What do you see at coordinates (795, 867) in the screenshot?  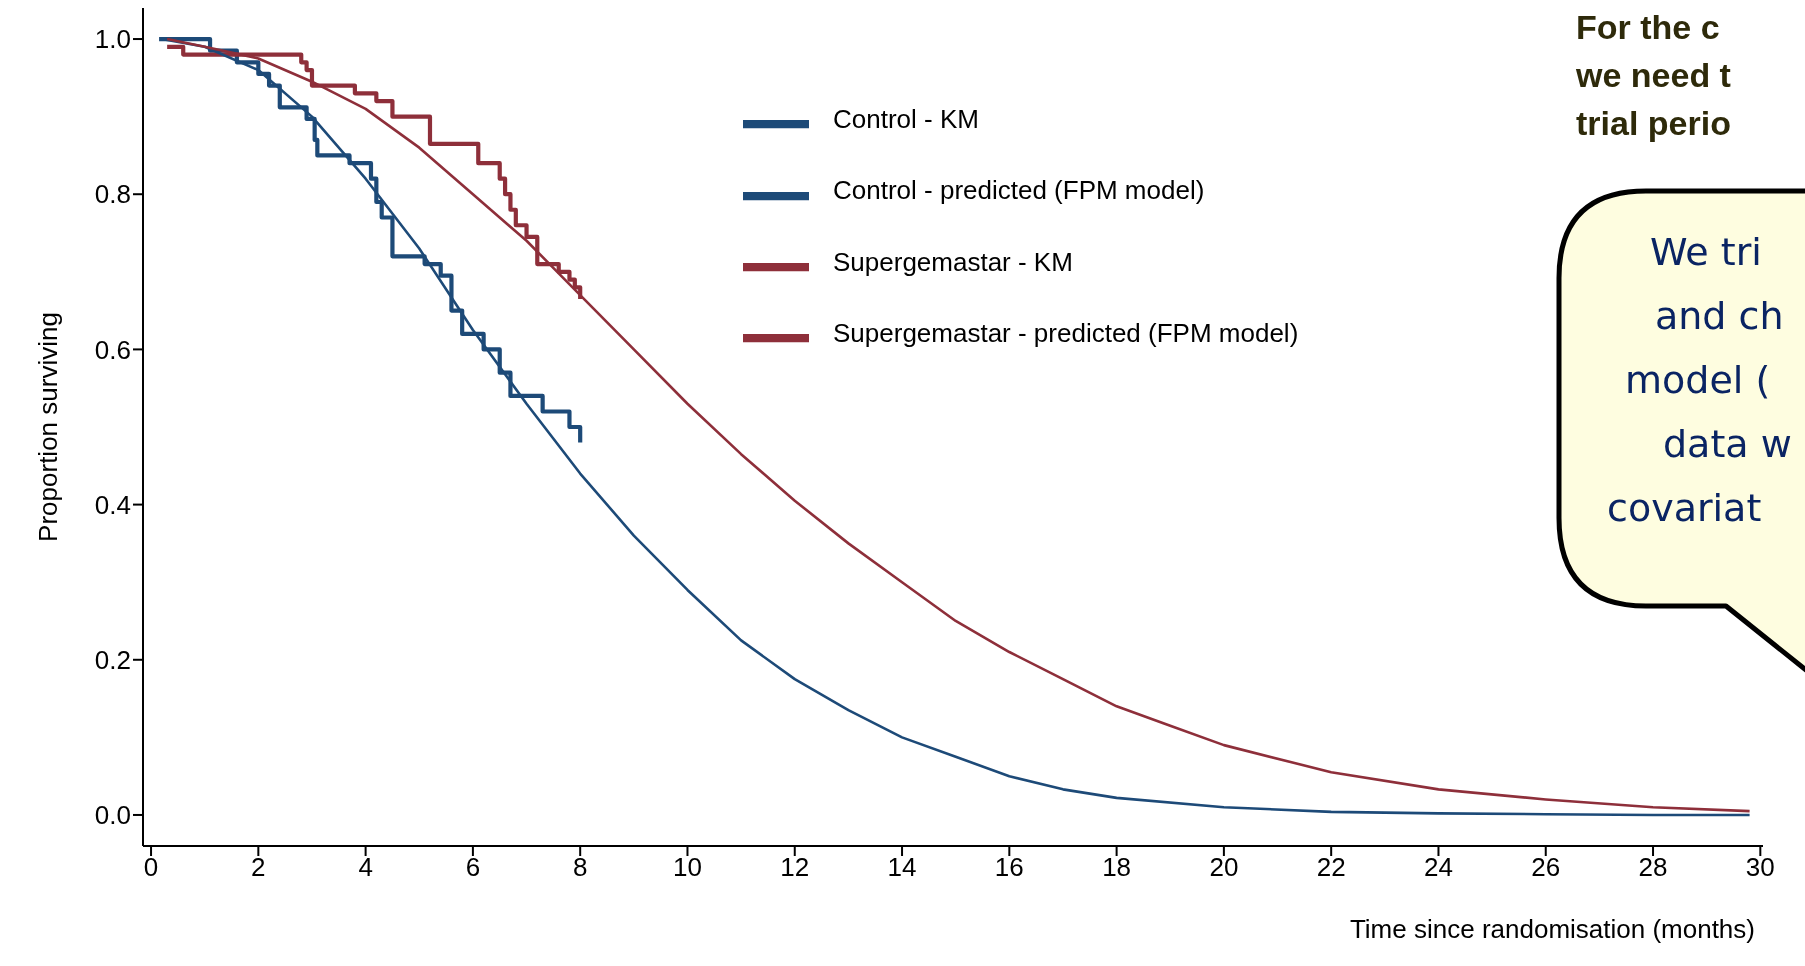 I see `x-tick-label: 12` at bounding box center [795, 867].